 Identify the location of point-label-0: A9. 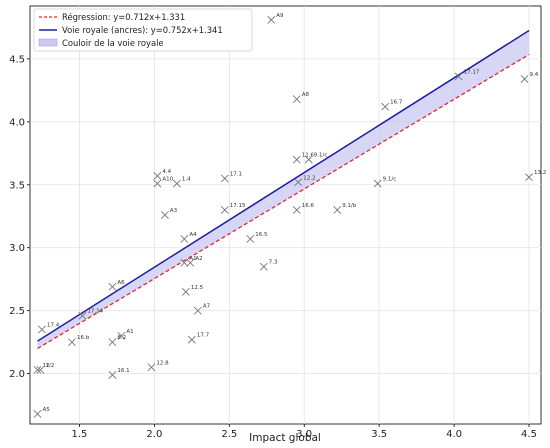
(280, 16).